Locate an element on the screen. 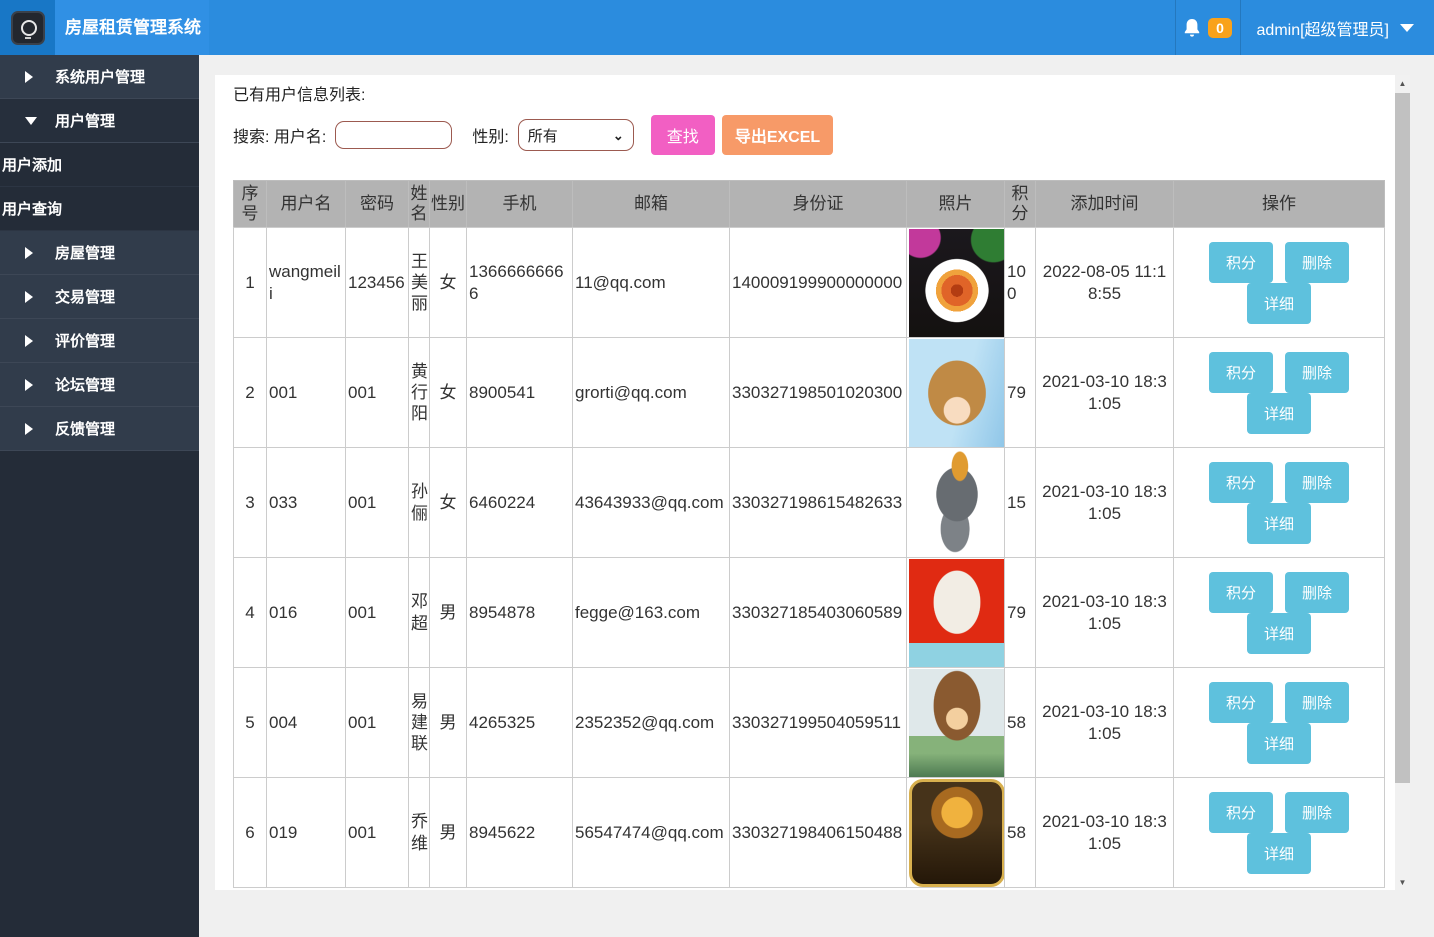 The image size is (1434, 937). col-header-username: 用户名 is located at coordinates (306, 204).